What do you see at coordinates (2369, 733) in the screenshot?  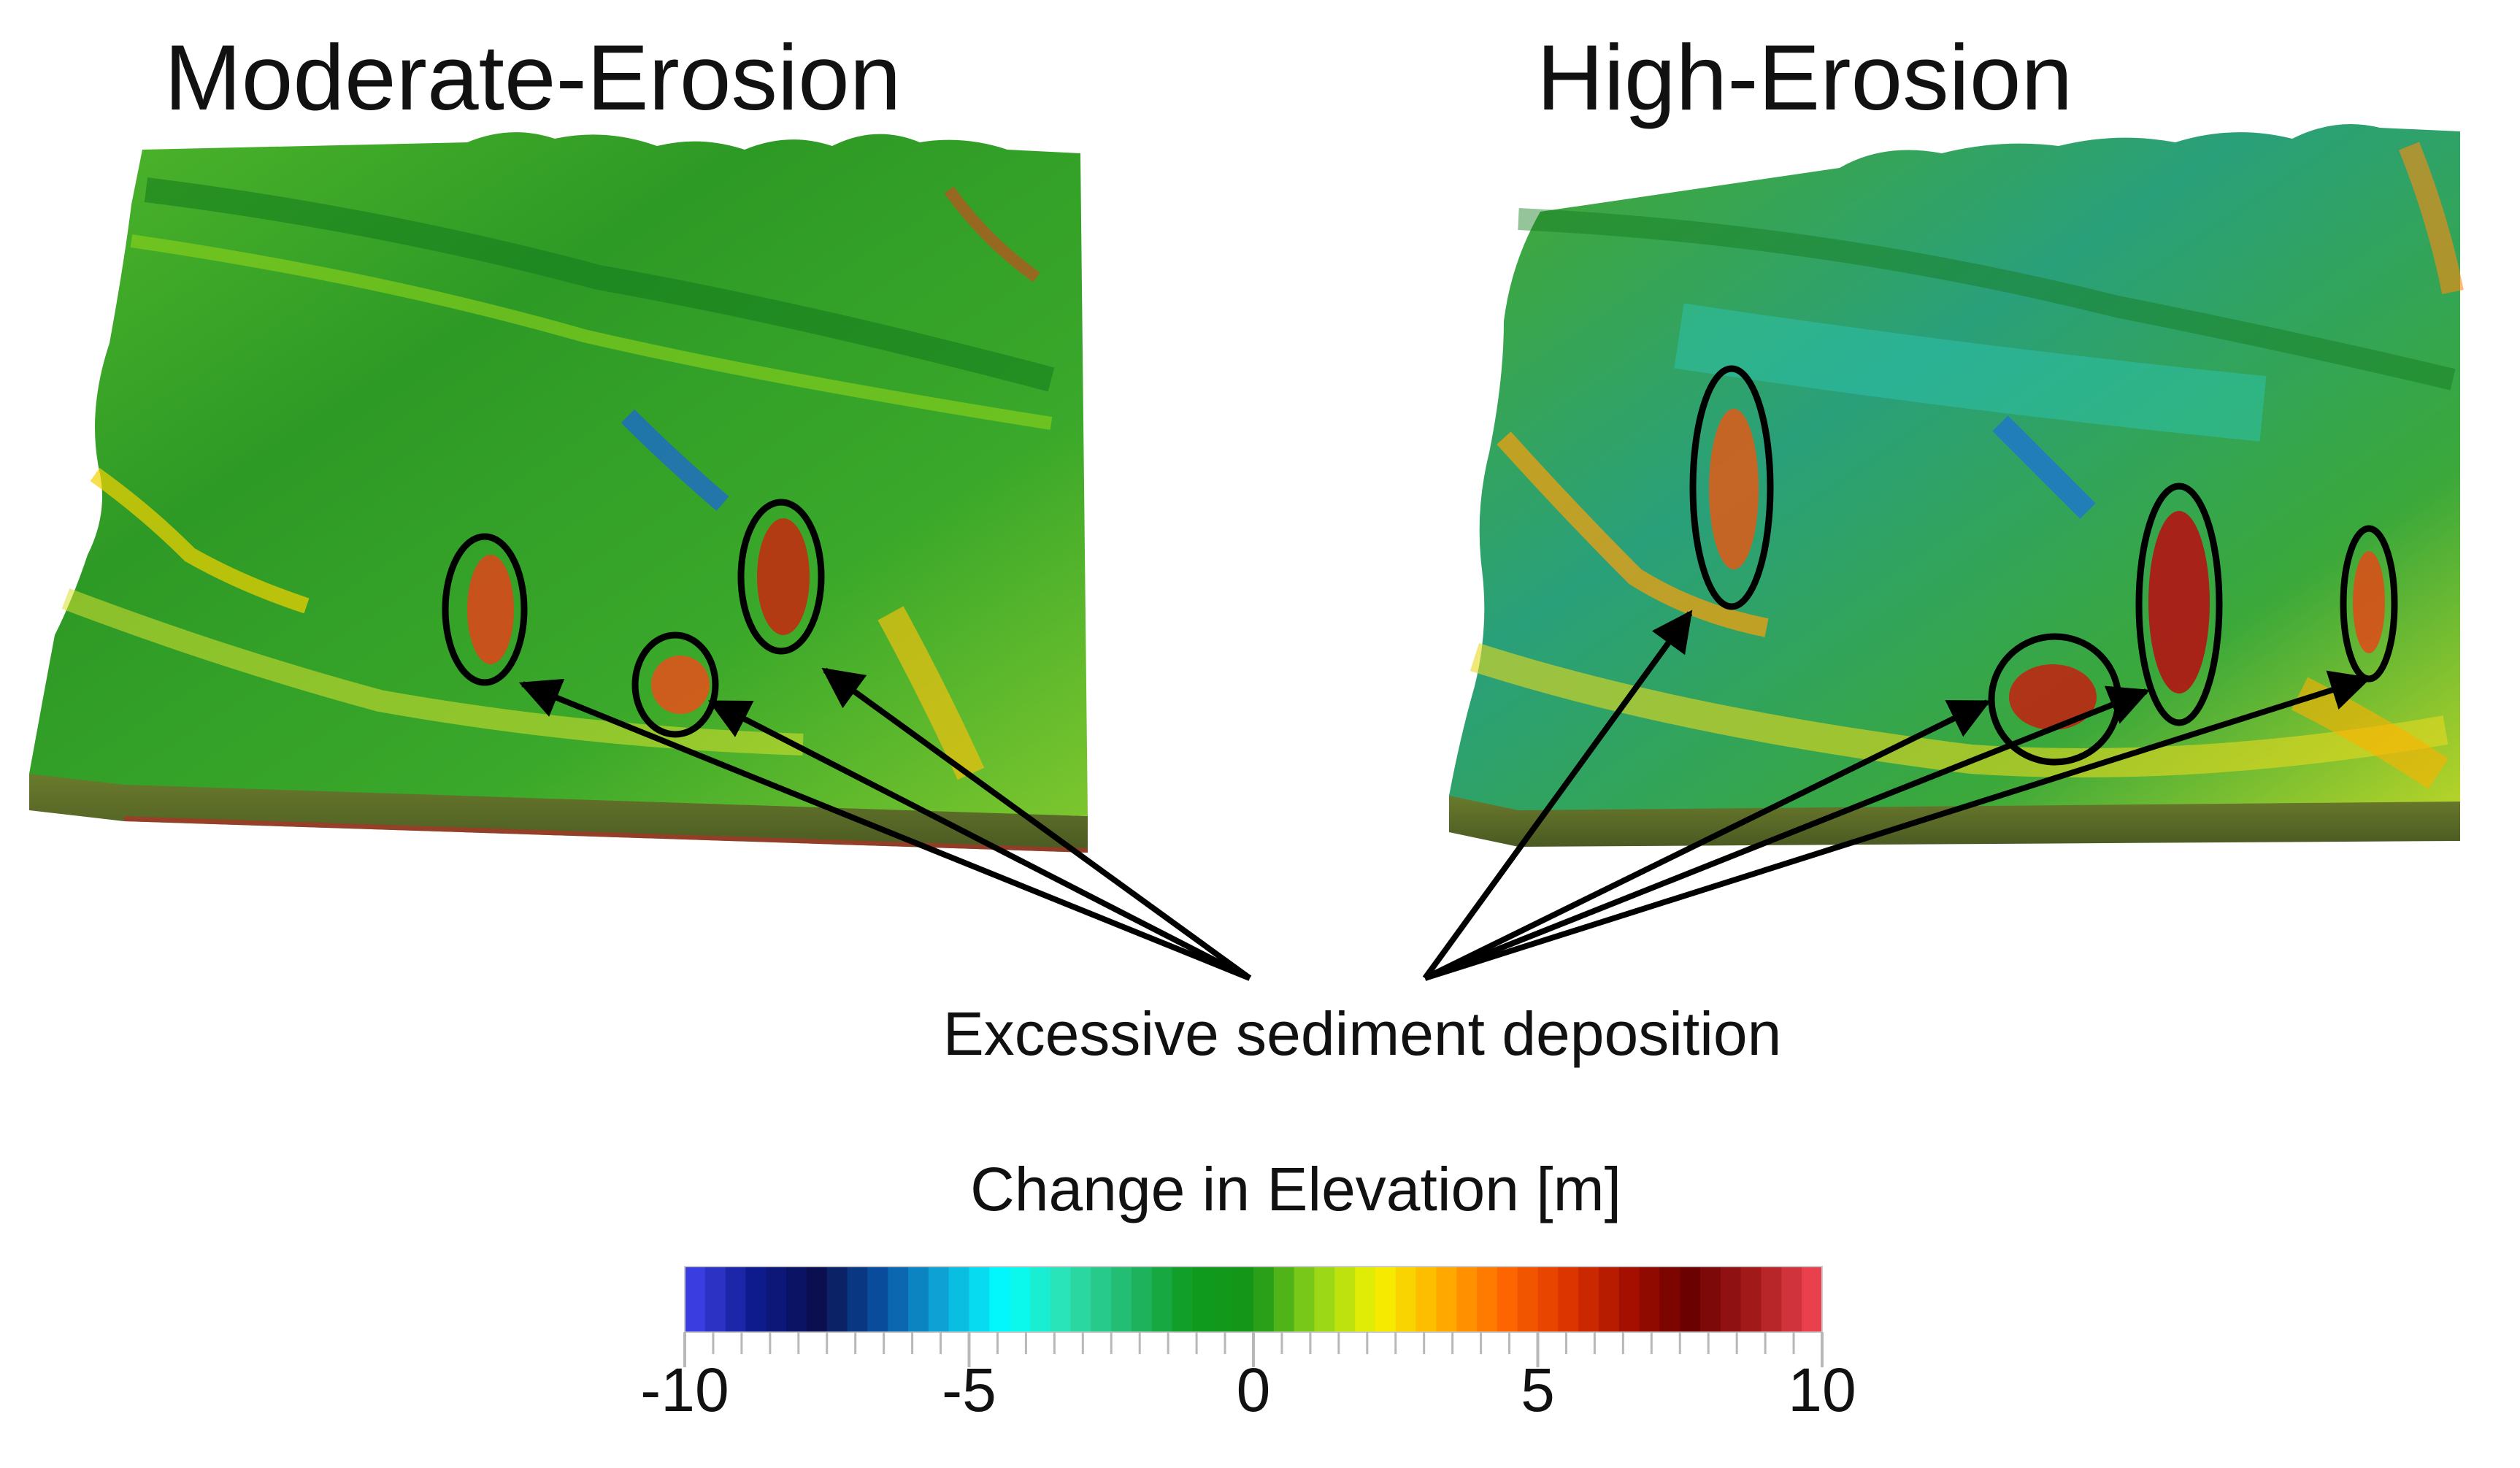 I see `fan-deposit-right` at bounding box center [2369, 733].